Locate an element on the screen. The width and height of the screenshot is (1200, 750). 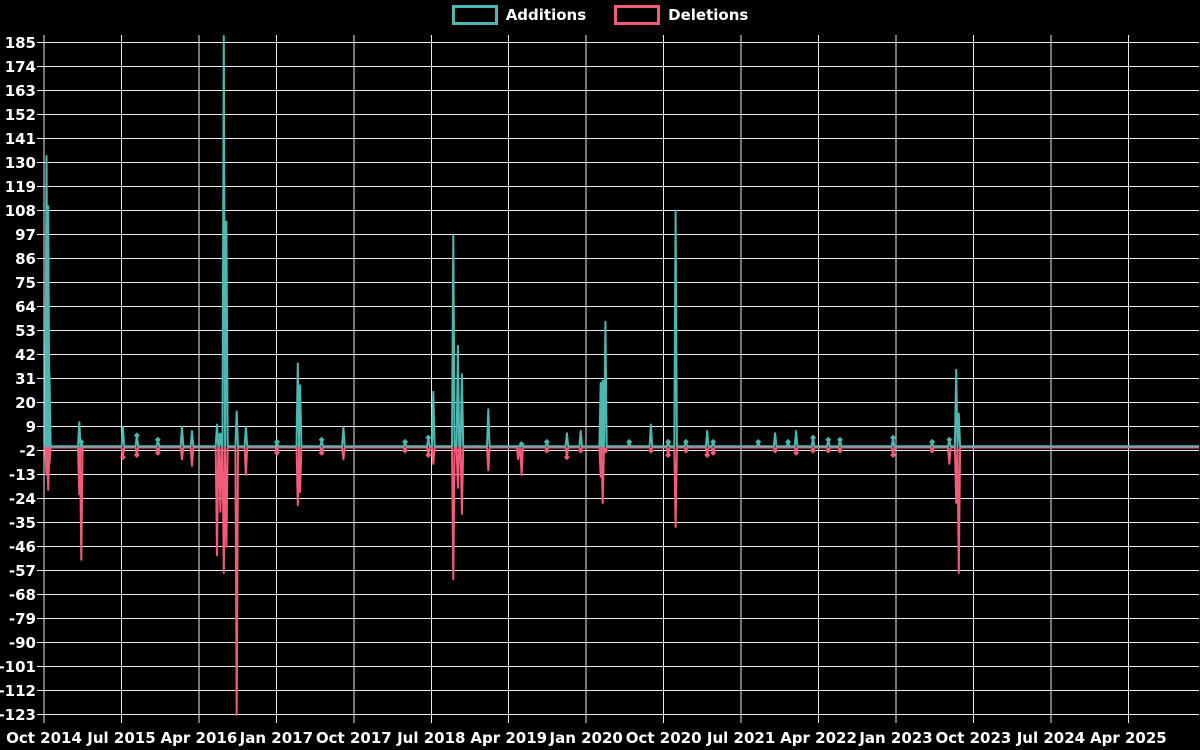
y-tick-label: 42 is located at coordinates (25, 355).